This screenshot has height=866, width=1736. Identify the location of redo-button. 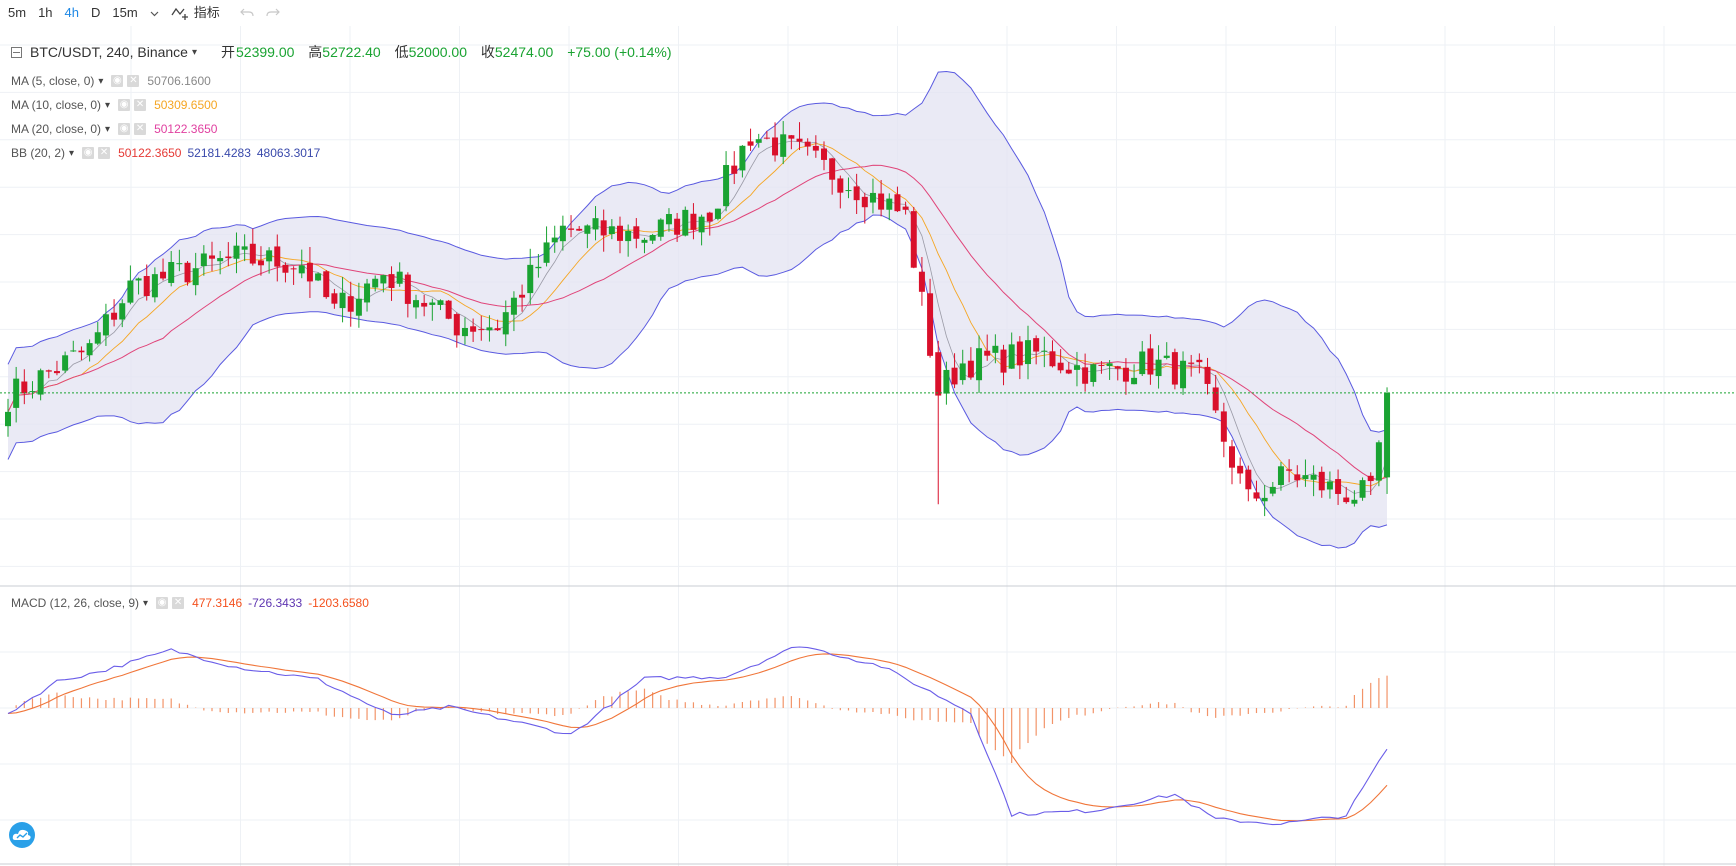
(273, 13).